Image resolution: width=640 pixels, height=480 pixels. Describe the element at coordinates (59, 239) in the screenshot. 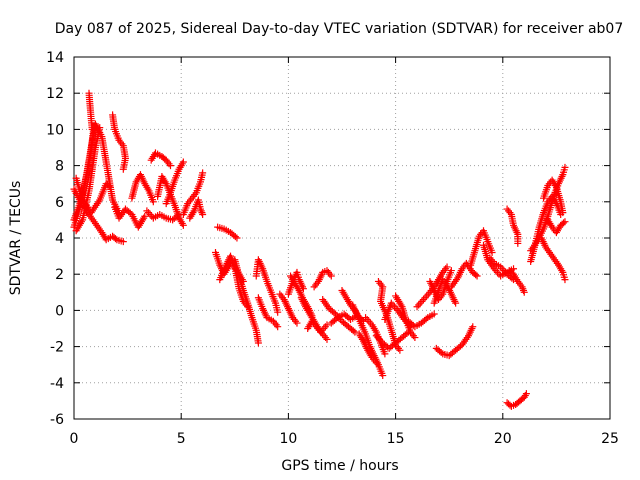

I see `y-tick-label: 4` at that location.